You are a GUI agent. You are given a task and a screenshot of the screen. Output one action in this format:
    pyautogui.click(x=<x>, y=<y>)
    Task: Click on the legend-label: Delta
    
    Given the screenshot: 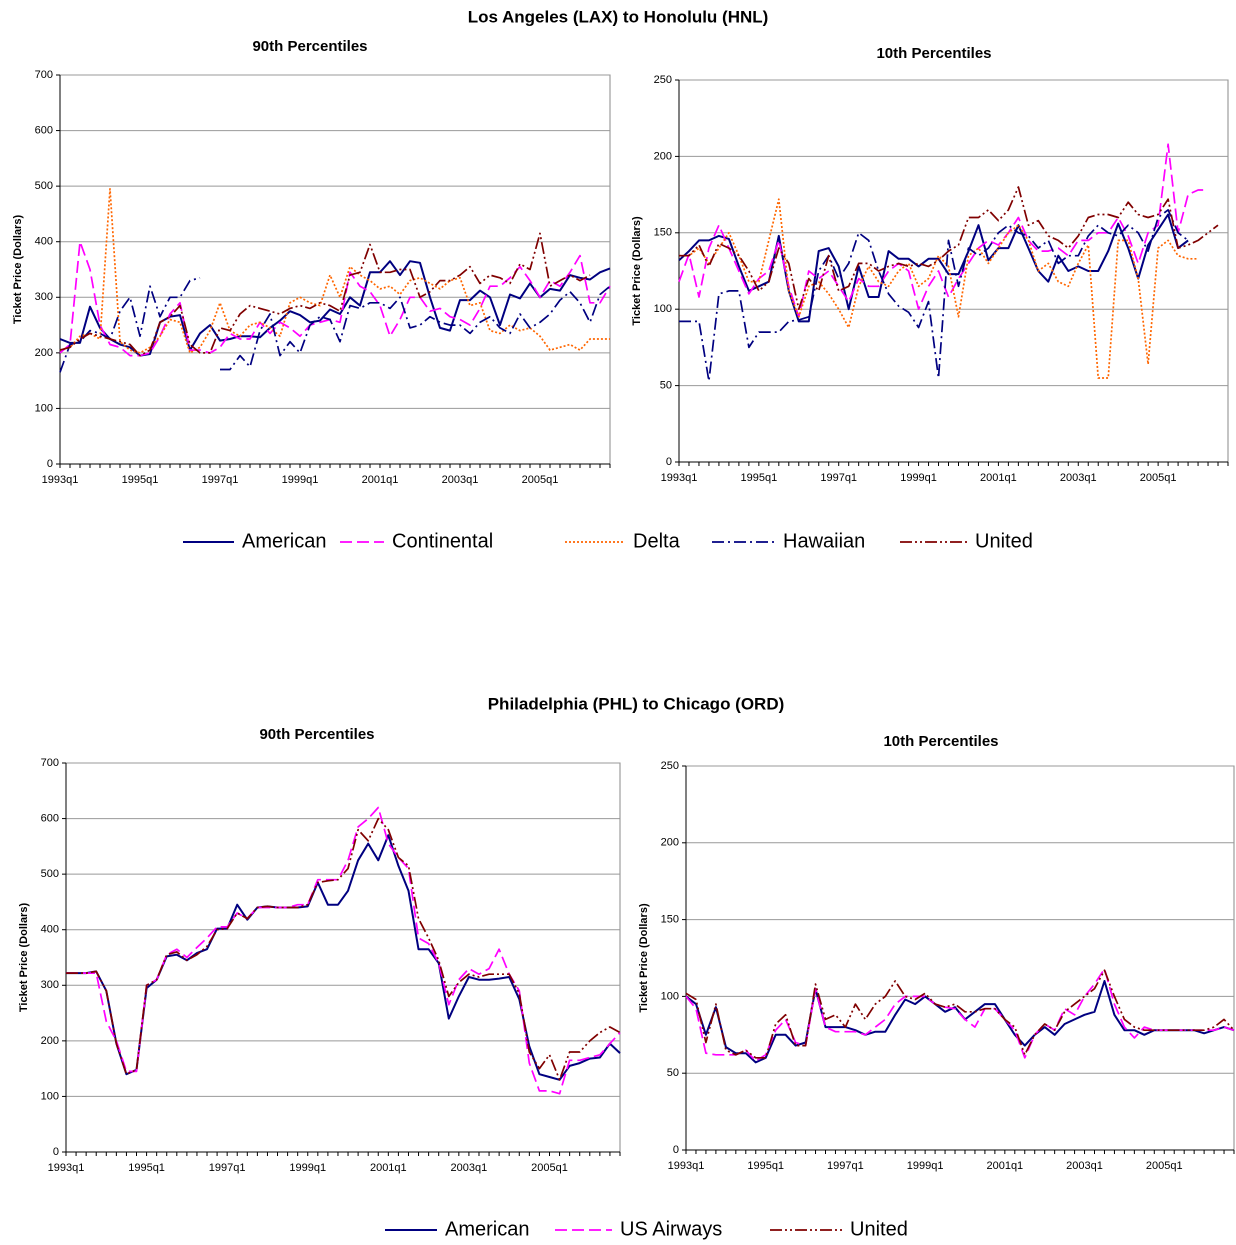 What is the action you would take?
    pyautogui.click(x=657, y=541)
    